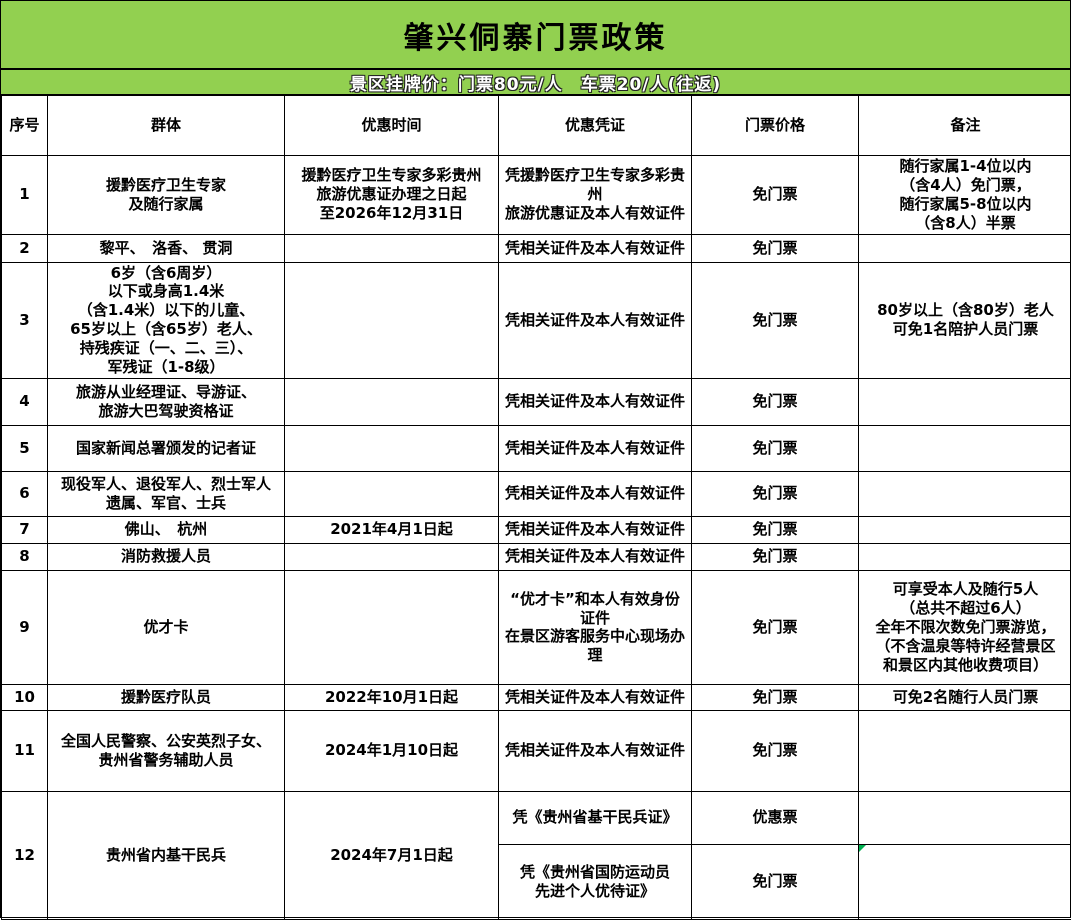 Image resolution: width=1071 pixels, height=920 pixels. I want to click on col-header-no: 序号, so click(25, 126).